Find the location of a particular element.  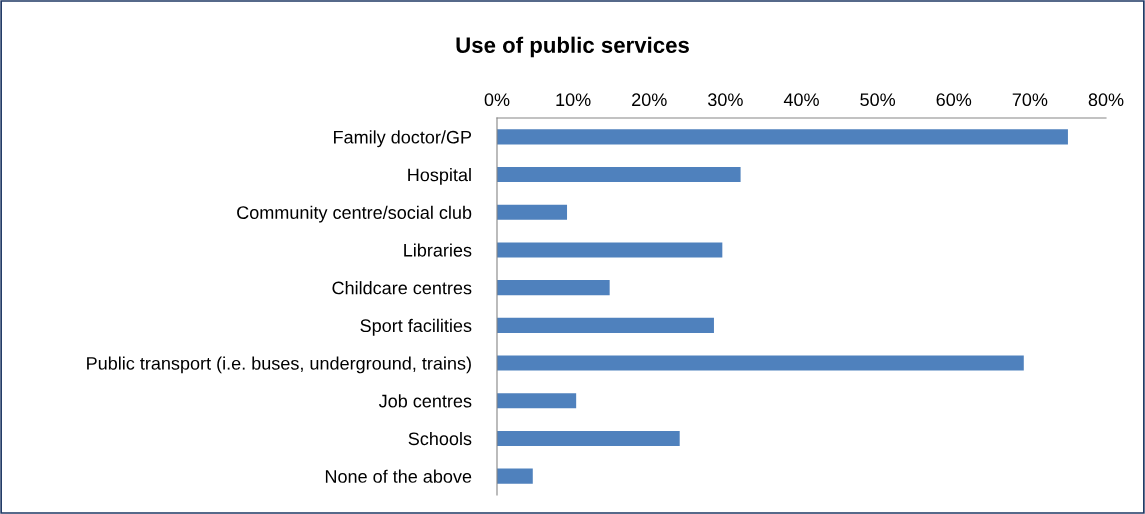

x-tick-label: 10% is located at coordinates (573, 100).